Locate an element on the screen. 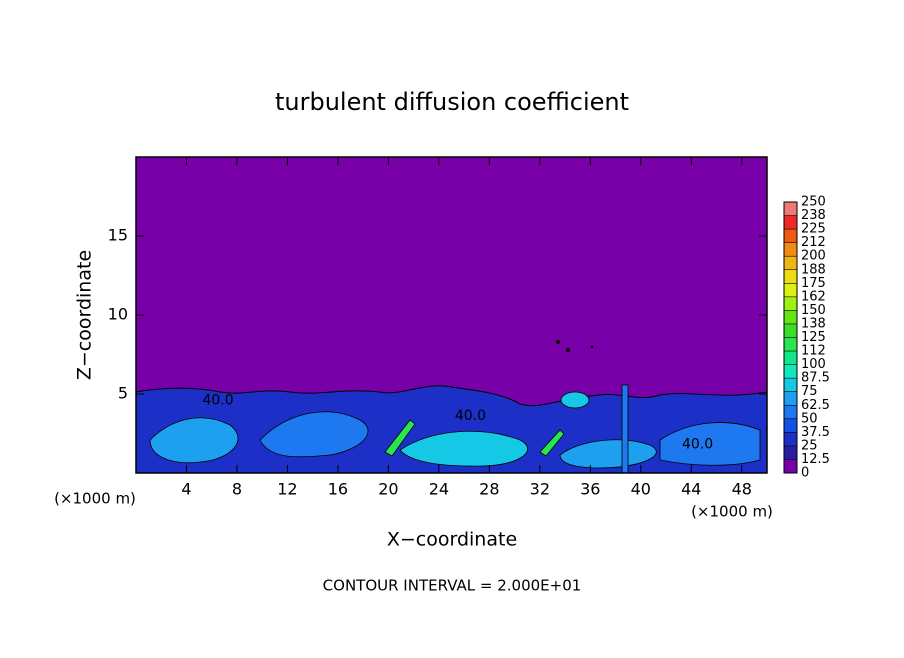  y-axis-label: Z−coordinate is located at coordinates (85, 315).